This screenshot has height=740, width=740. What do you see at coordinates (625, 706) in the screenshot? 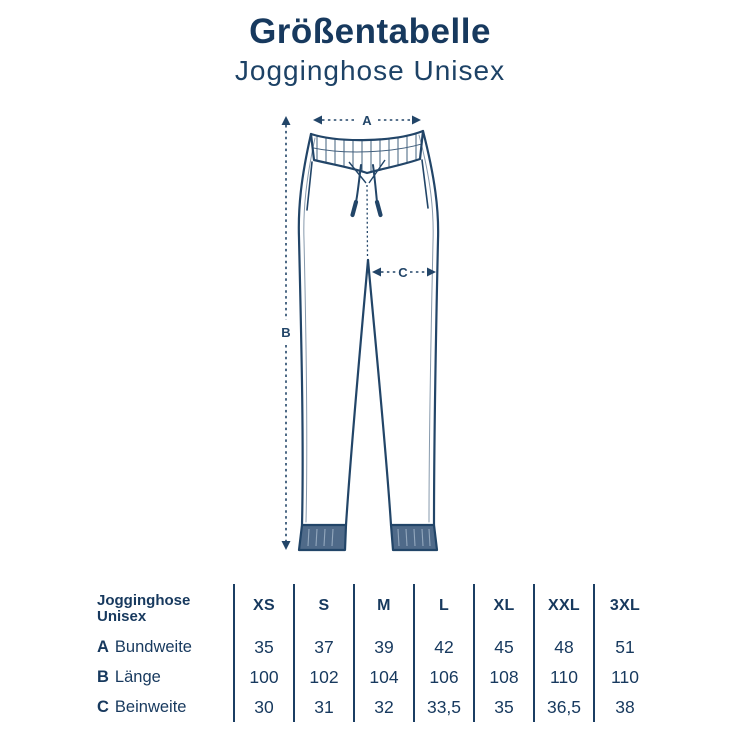
I see `value-cell: 38` at bounding box center [625, 706].